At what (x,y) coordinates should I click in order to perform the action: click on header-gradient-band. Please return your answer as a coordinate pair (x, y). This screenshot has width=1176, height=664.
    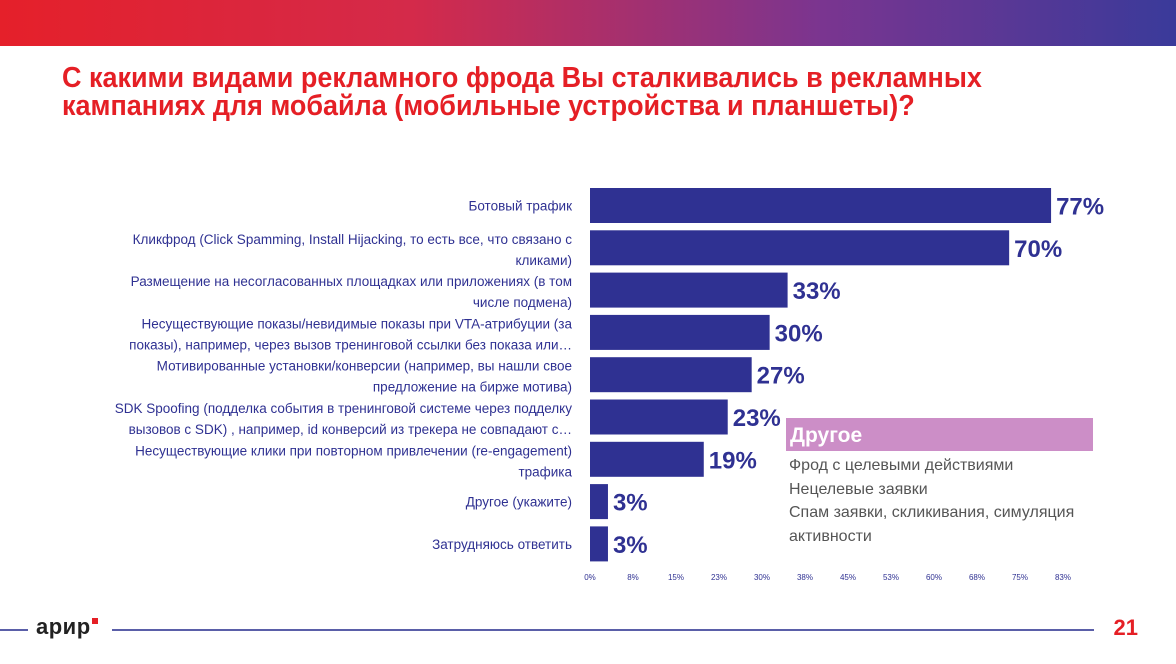
    Looking at the image, I should click on (588, 23).